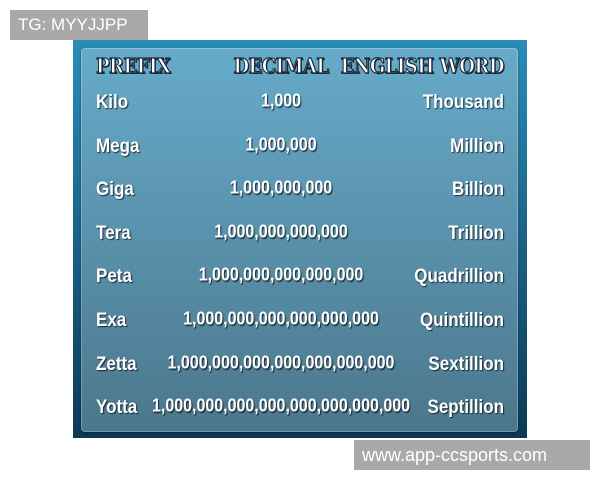 This screenshot has height=480, width=600. I want to click on decimal-cell: 1,000,000, so click(281, 145).